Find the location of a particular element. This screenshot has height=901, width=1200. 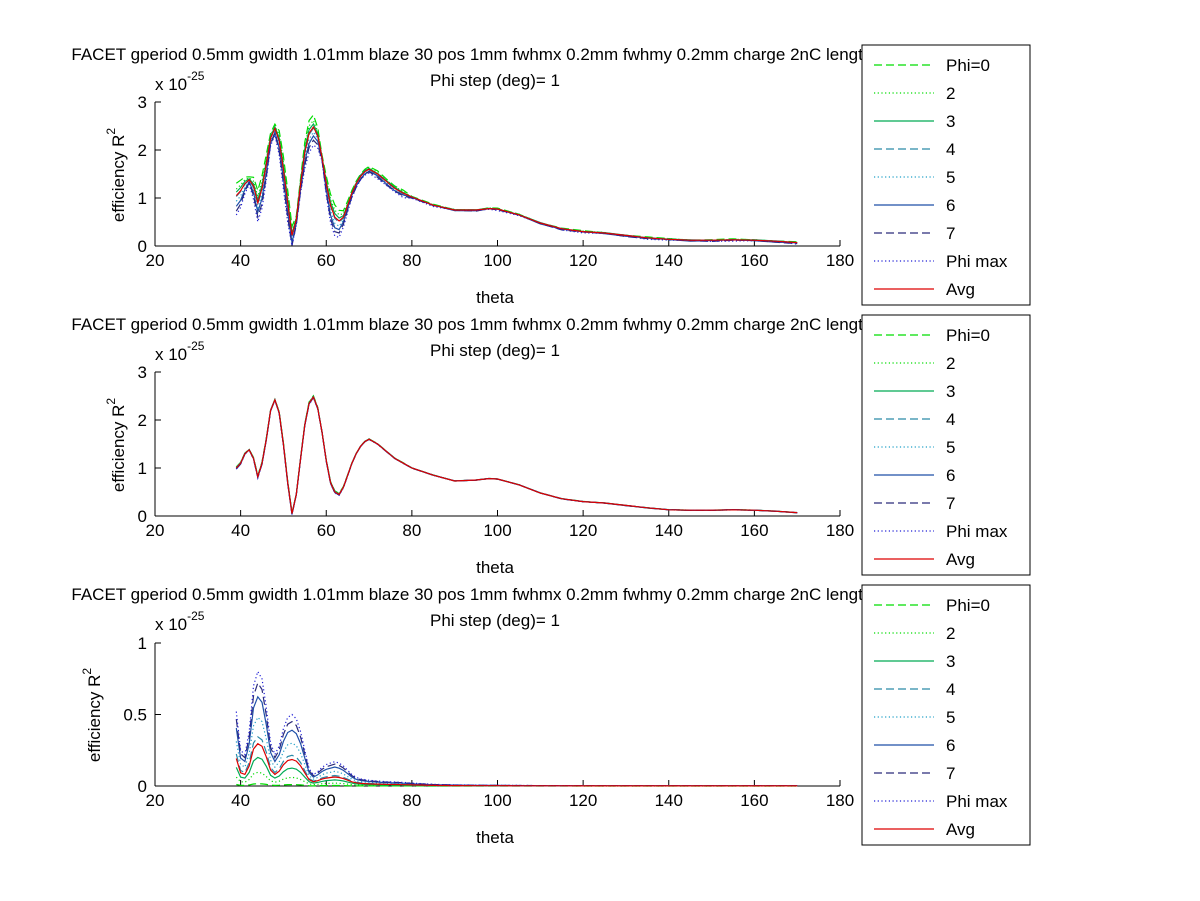

axes: 20 40 60 80 100 120 140 160 180 0 0.5 1 is located at coordinates (488, 722).